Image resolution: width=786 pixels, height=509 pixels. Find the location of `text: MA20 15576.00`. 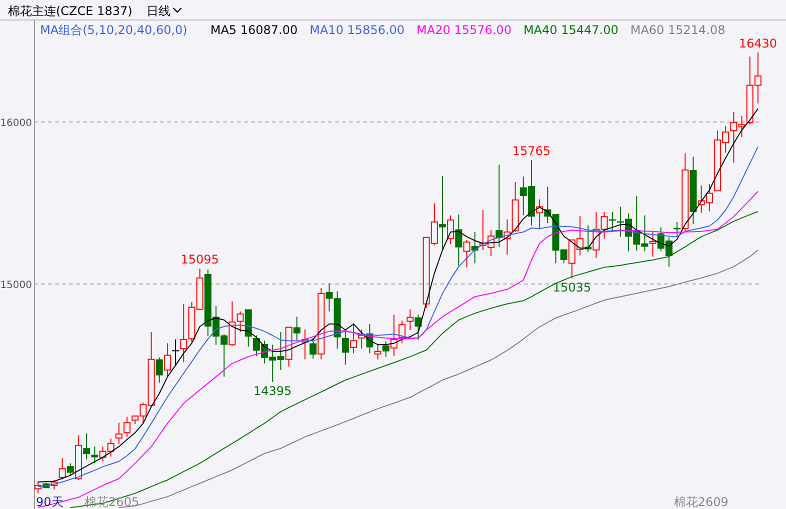

text: MA20 15576.00 is located at coordinates (464, 30).